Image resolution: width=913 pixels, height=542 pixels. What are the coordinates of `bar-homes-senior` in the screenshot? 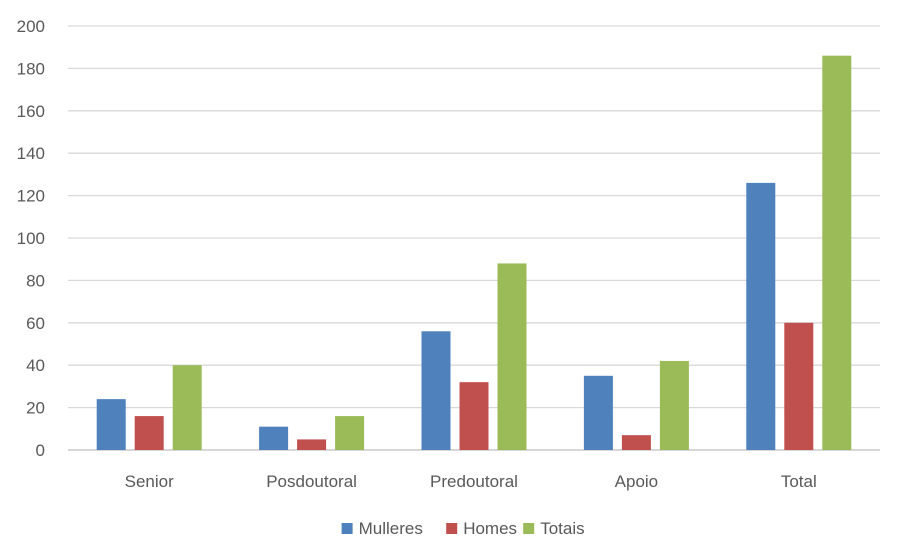 It's located at (149, 433).